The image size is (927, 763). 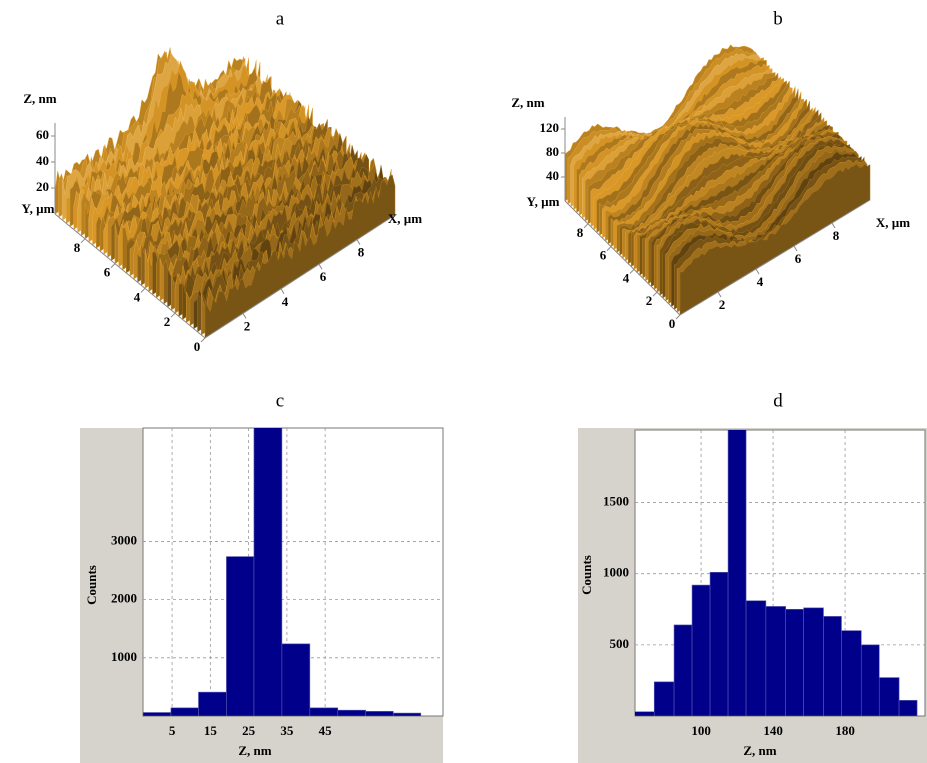 What do you see at coordinates (280, 400) in the screenshot?
I see `panel-title: c` at bounding box center [280, 400].